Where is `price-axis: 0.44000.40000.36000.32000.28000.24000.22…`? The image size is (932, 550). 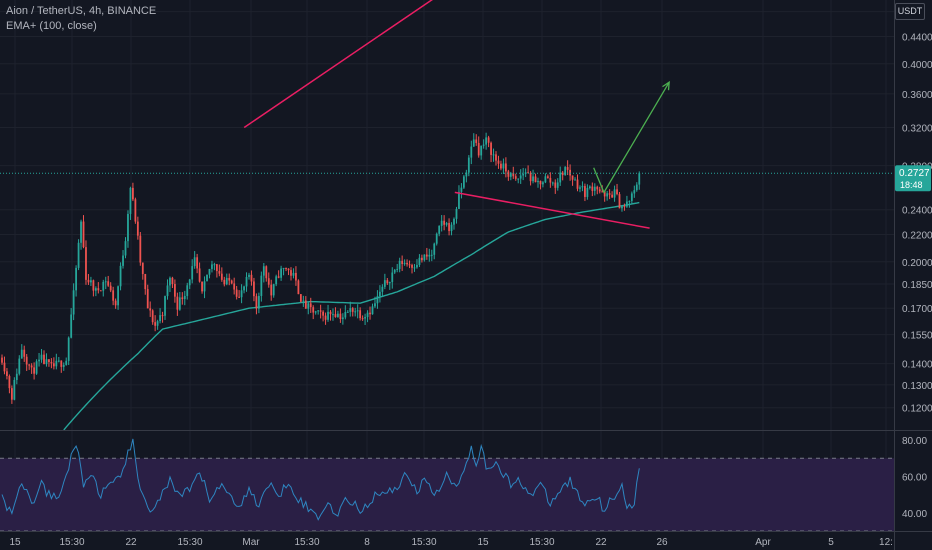 price-axis: 0.44000.40000.36000.32000.28000.24000.22… is located at coordinates (917, 224).